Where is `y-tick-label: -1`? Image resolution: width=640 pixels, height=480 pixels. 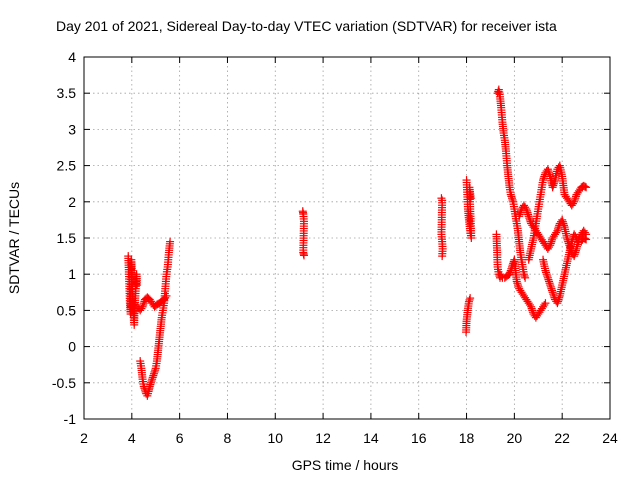 y-tick-label: -1 is located at coordinates (70, 419).